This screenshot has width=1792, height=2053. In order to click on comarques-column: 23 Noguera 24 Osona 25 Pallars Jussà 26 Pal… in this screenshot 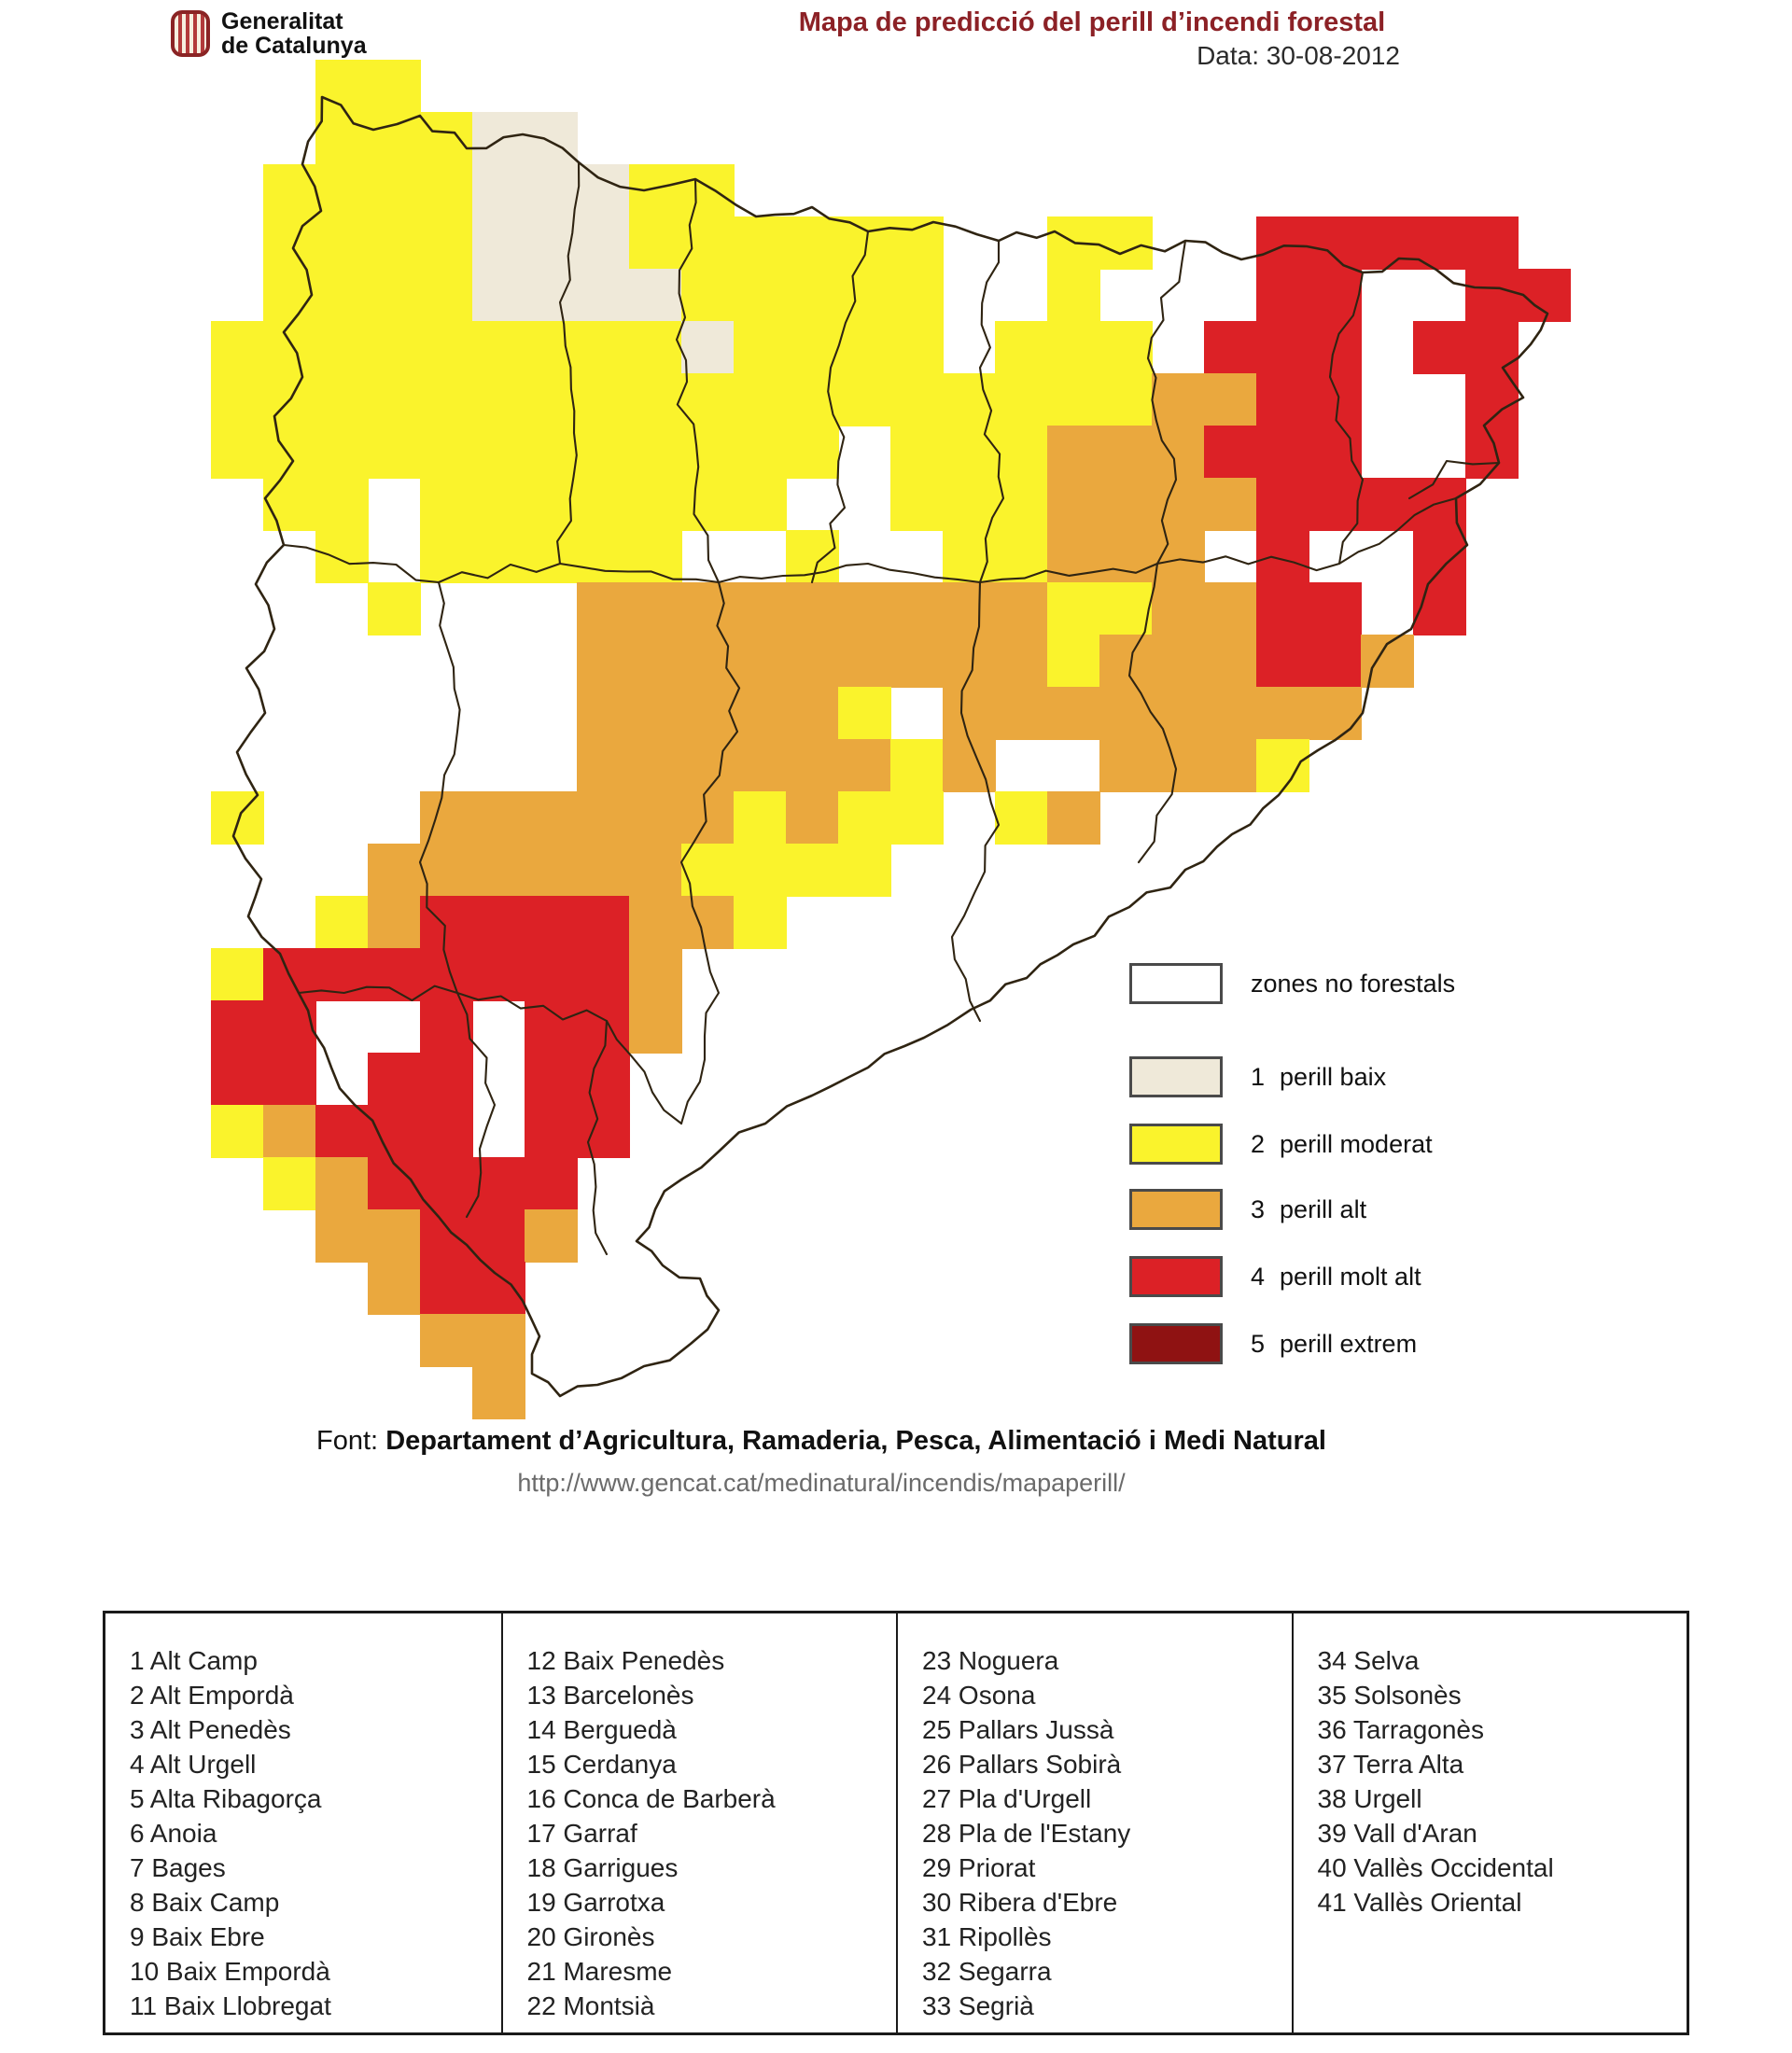, I will do `click(1094, 1822)`.